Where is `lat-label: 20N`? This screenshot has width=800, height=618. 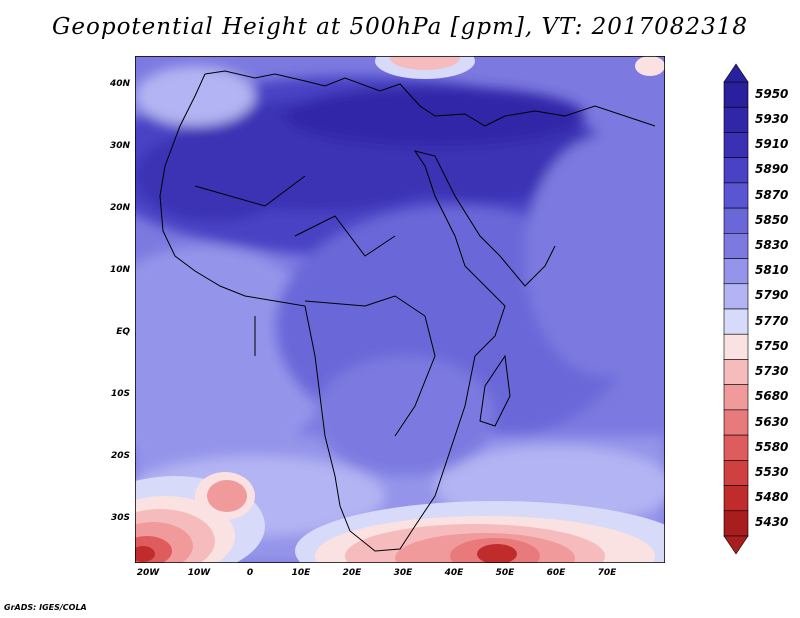
lat-label: 20N is located at coordinates (119, 208).